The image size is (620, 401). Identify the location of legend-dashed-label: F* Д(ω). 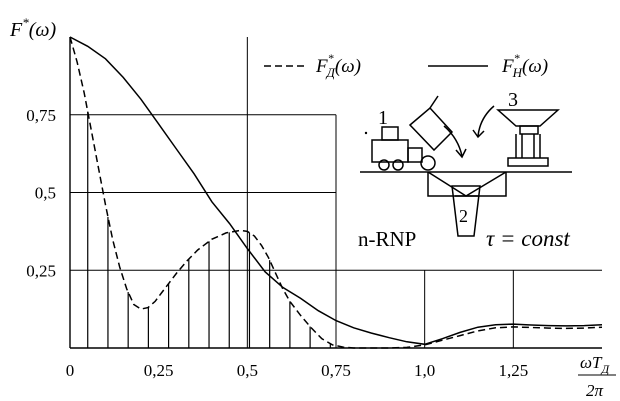
(338, 65).